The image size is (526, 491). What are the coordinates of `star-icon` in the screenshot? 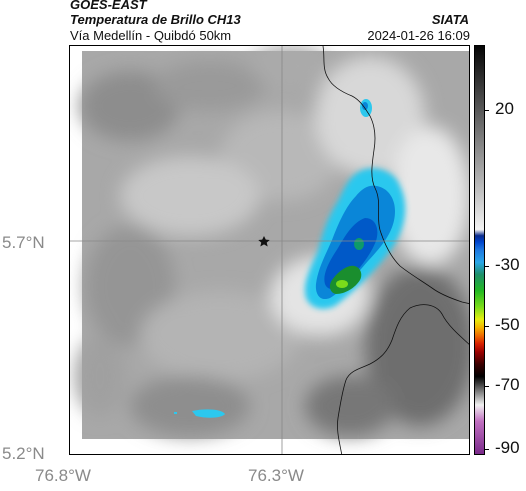 It's located at (264, 241).